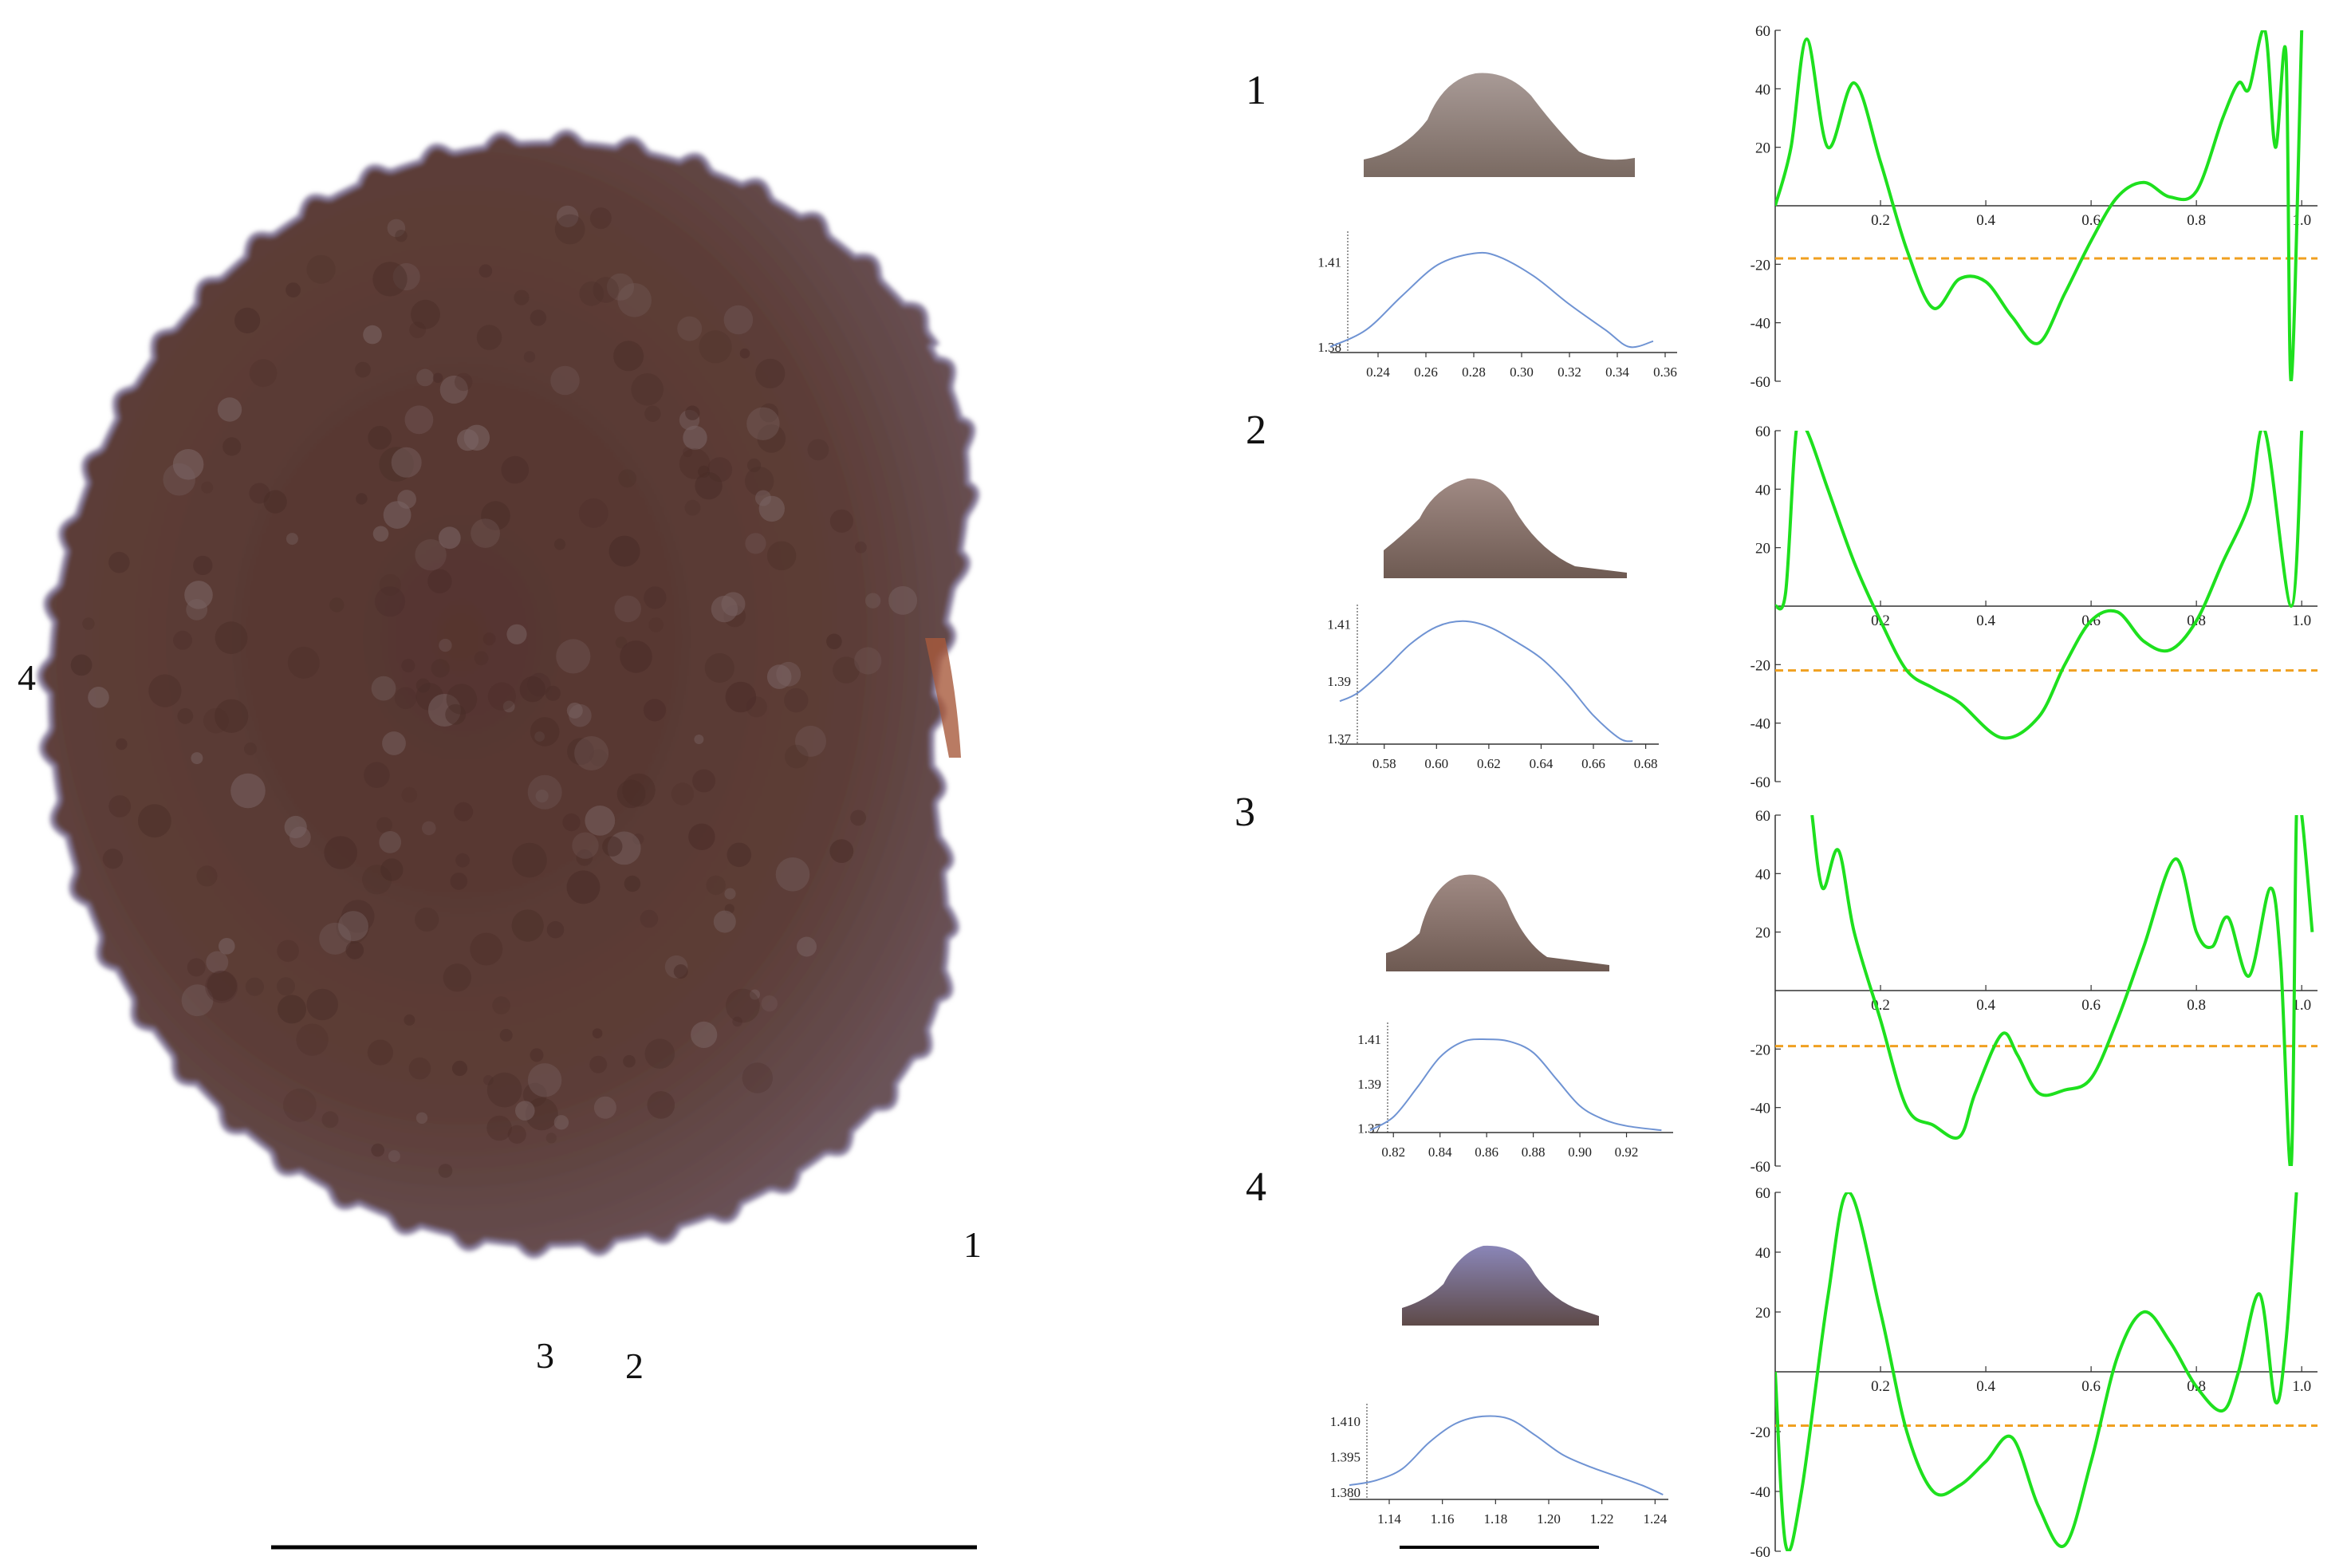 The image size is (2351, 1568). I want to click on x-tick-label: 1.0, so click(2301, 220).